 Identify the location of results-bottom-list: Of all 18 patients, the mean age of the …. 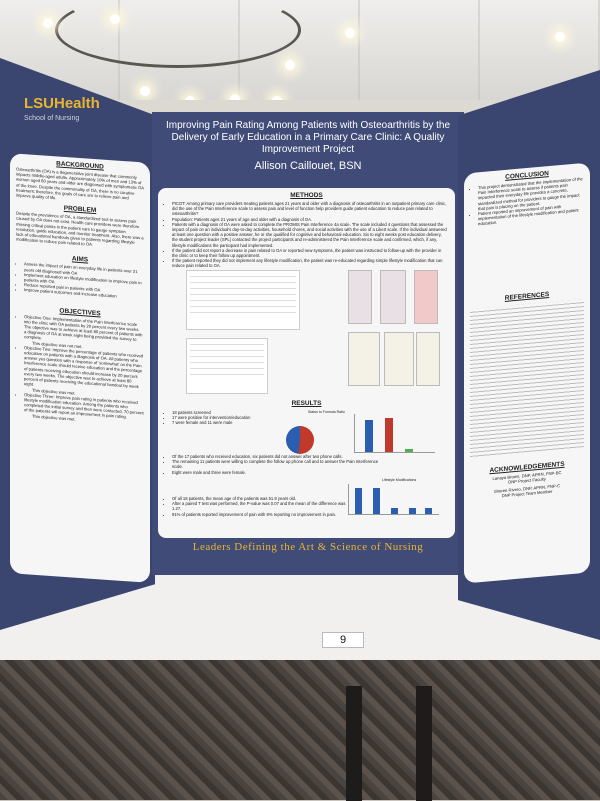
(258, 506).